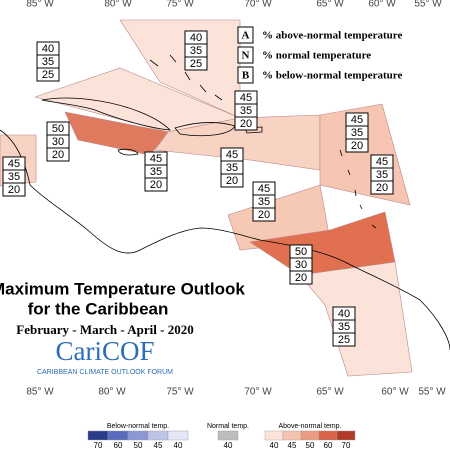 This screenshot has width=450, height=450. I want to click on legend-label: Above-normal temp., so click(309, 426).